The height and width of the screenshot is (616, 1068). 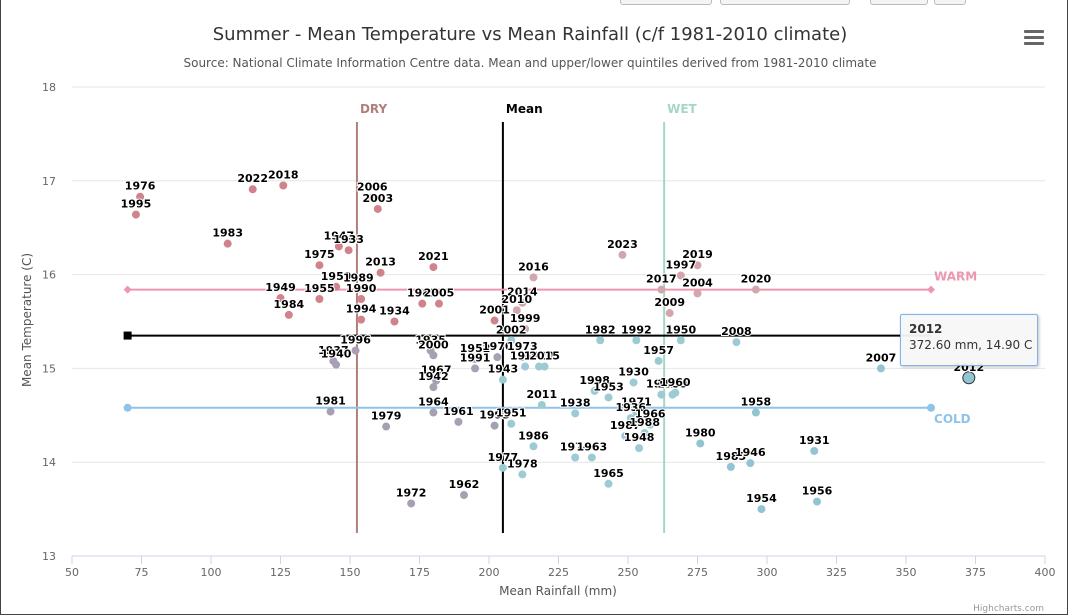 What do you see at coordinates (697, 282) in the screenshot?
I see `data-label: 2004` at bounding box center [697, 282].